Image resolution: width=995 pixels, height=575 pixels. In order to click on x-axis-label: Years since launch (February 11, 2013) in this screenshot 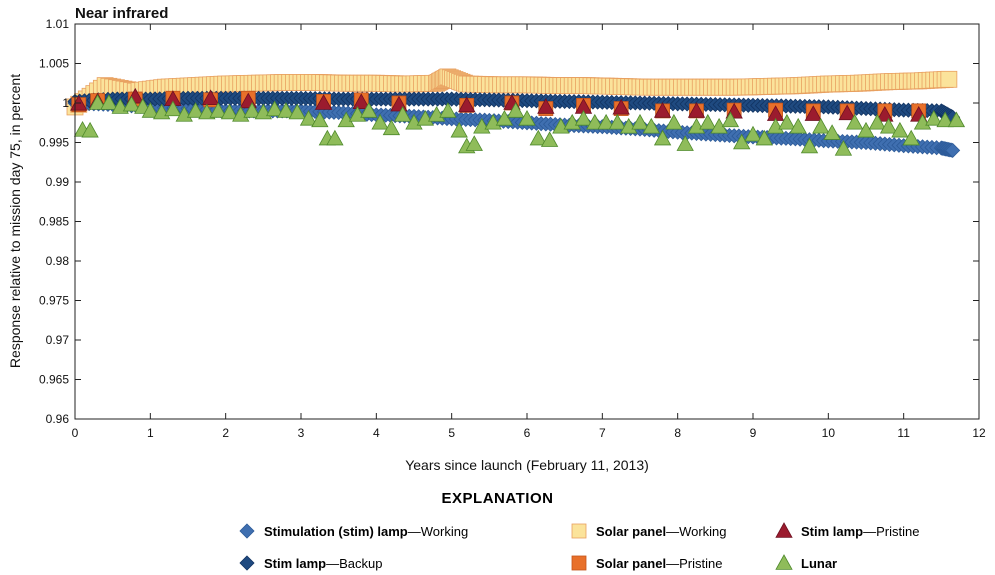, I will do `click(527, 465)`.